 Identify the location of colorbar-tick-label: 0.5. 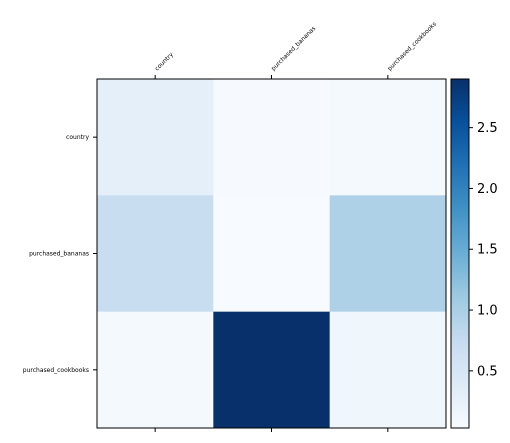
(487, 371).